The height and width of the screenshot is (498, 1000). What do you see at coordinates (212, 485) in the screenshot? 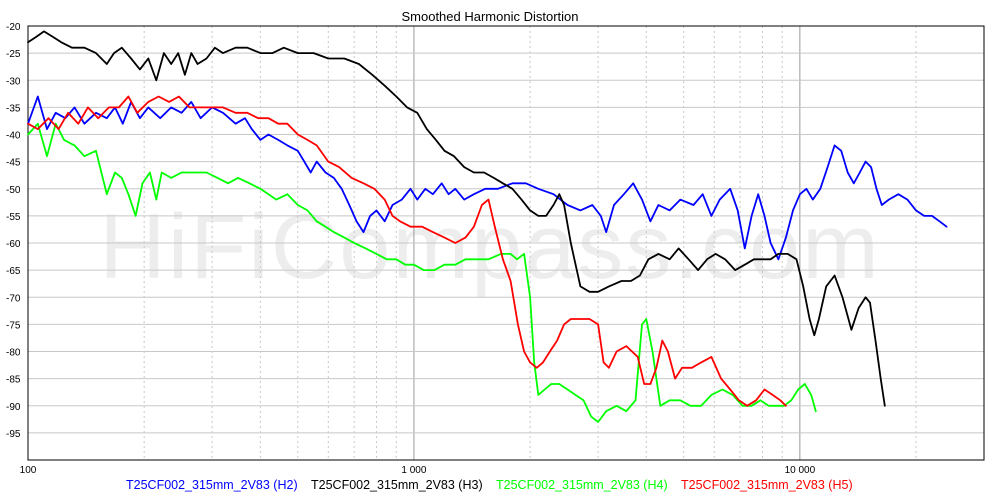
I see `legend-entry-h2: T25CF002_315mm_2V83 (H2)` at bounding box center [212, 485].